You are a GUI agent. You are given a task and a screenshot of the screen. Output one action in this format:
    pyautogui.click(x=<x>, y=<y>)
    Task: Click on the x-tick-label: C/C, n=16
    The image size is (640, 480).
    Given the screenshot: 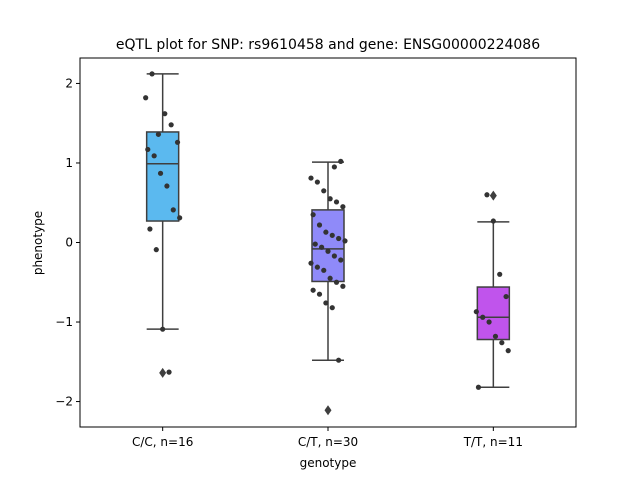 What is the action you would take?
    pyautogui.click(x=162, y=442)
    